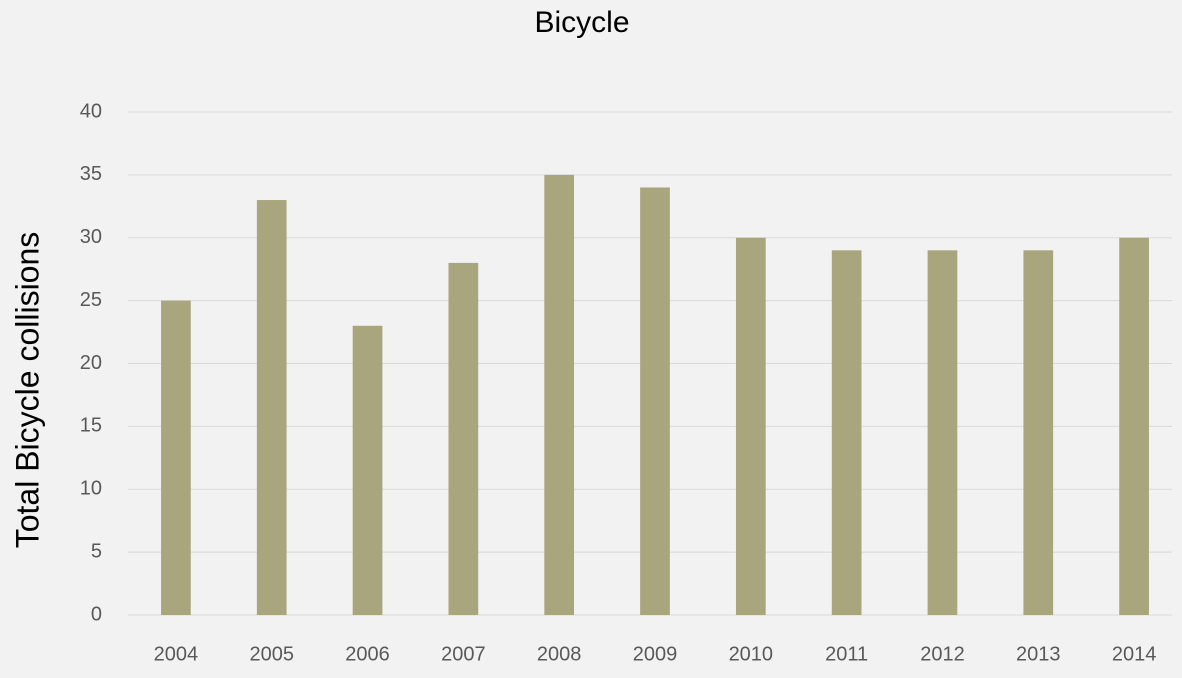 This screenshot has height=678, width=1182. Describe the element at coordinates (91, 174) in the screenshot. I see `y-tick-label: 35` at that location.